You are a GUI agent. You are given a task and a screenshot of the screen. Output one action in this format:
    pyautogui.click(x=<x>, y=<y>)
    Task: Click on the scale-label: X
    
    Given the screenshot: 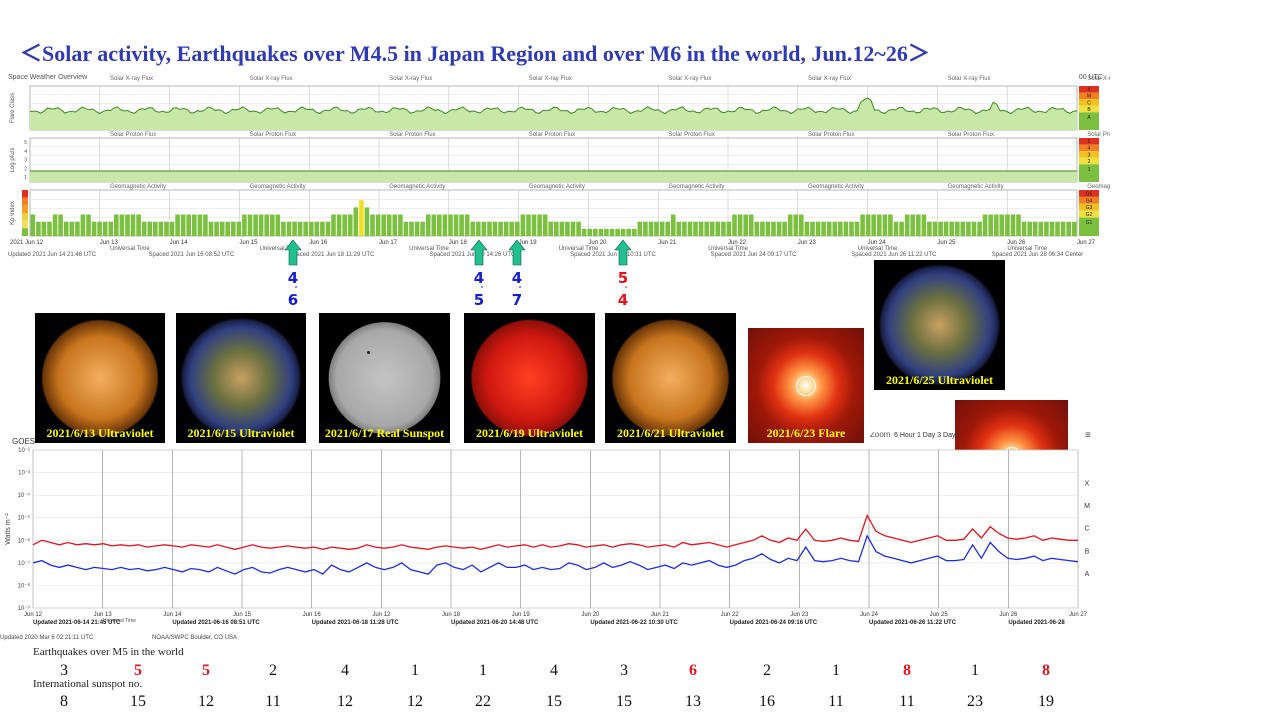 What is the action you would take?
    pyautogui.click(x=1089, y=90)
    